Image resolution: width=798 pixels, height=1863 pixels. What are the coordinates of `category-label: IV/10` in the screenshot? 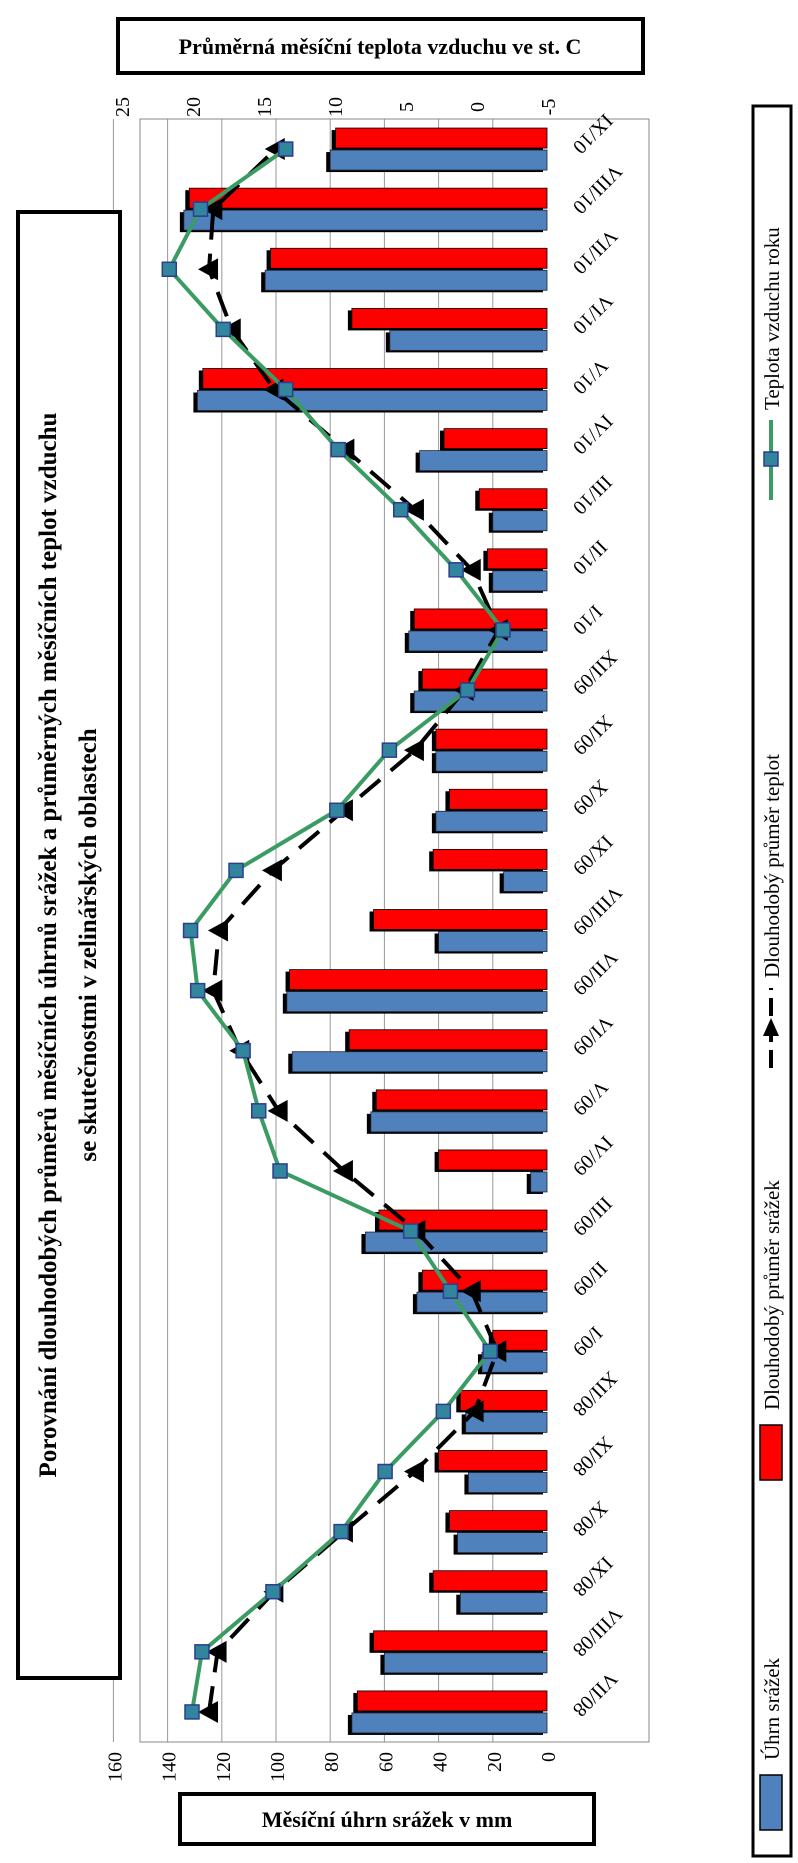 It's located at (592, 434).